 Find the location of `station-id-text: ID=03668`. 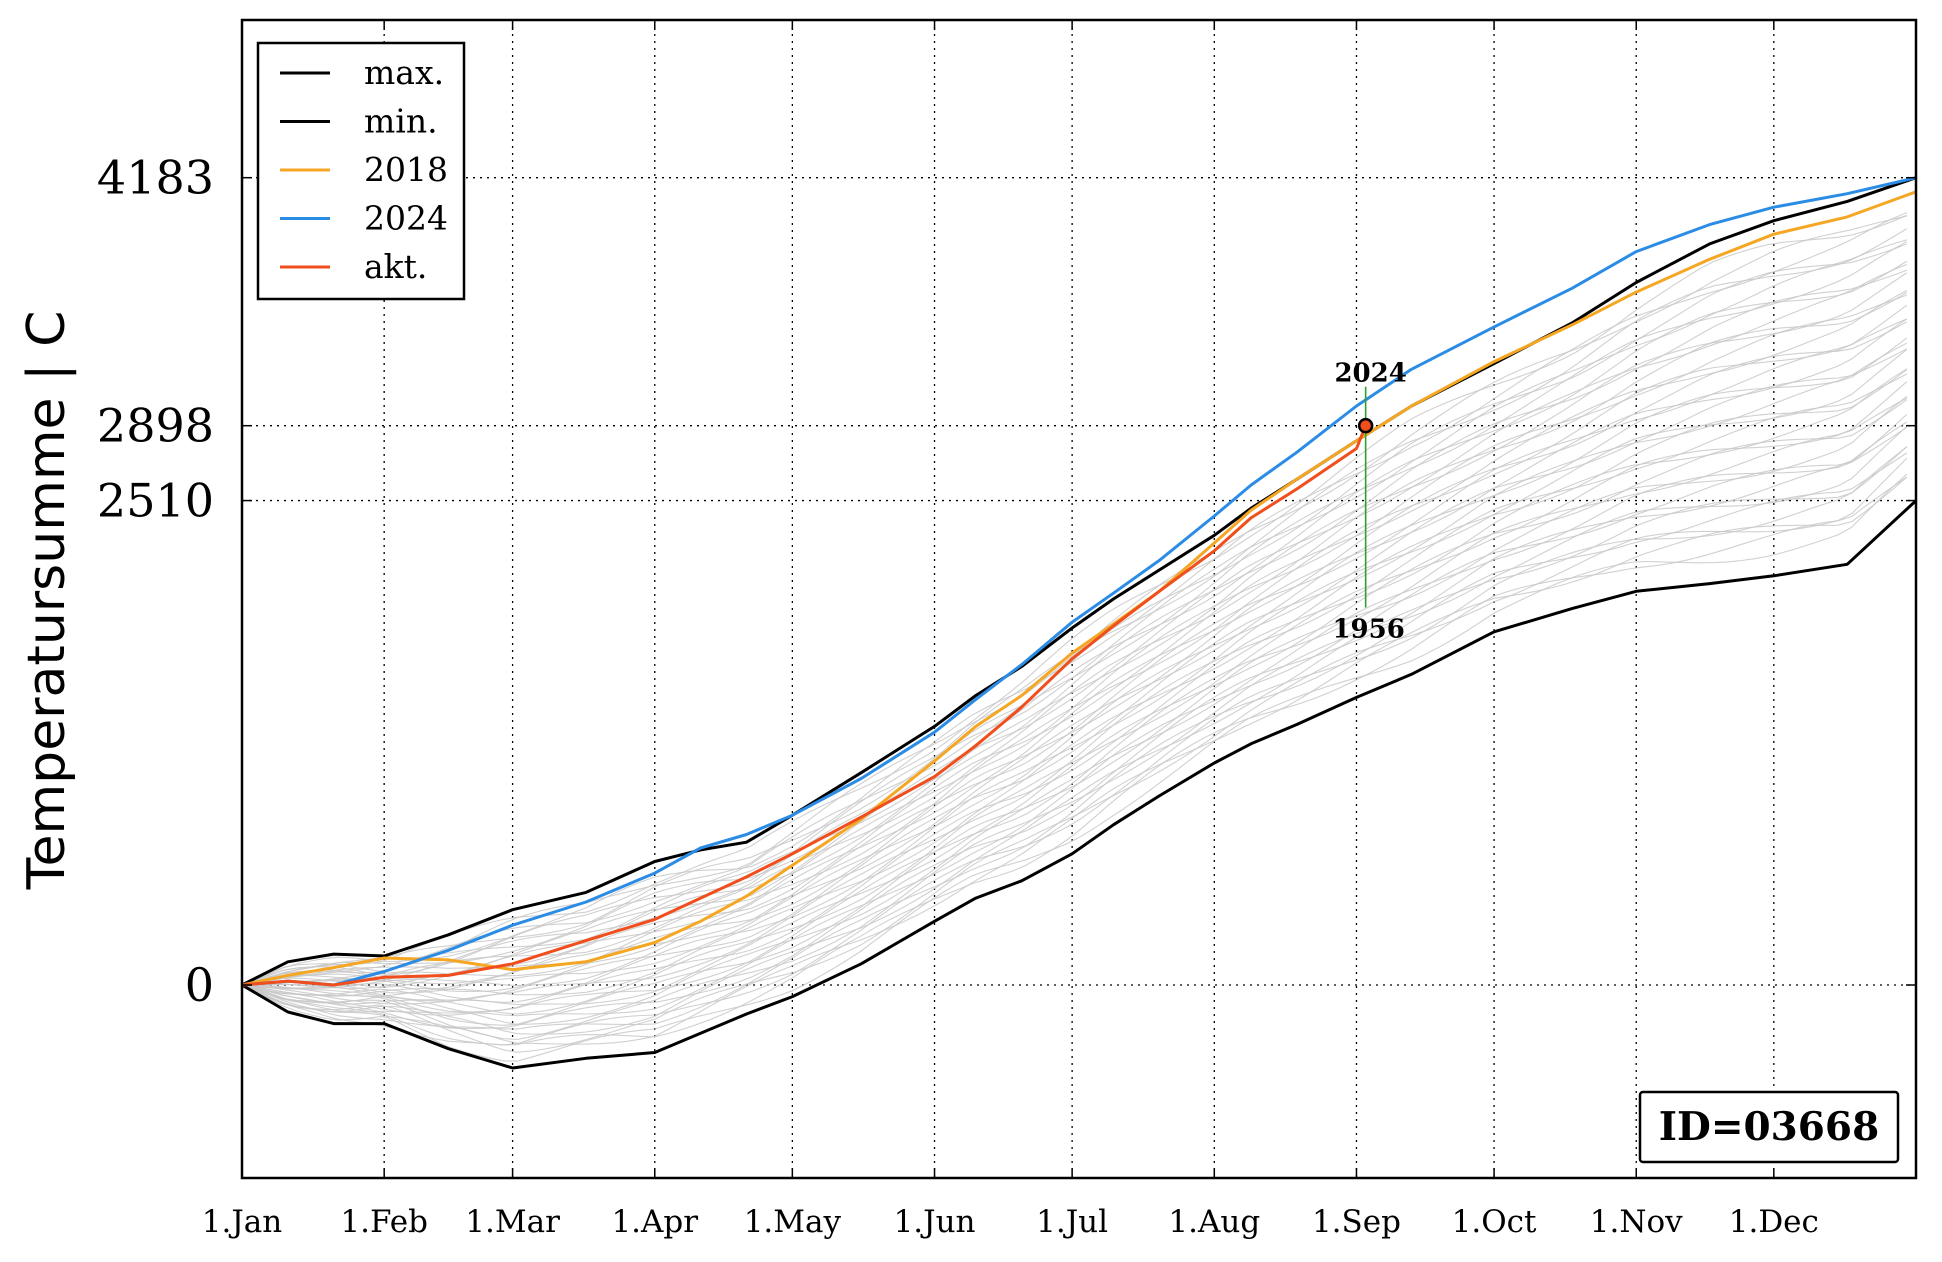

station-id-text: ID=03668 is located at coordinates (1769, 1127).